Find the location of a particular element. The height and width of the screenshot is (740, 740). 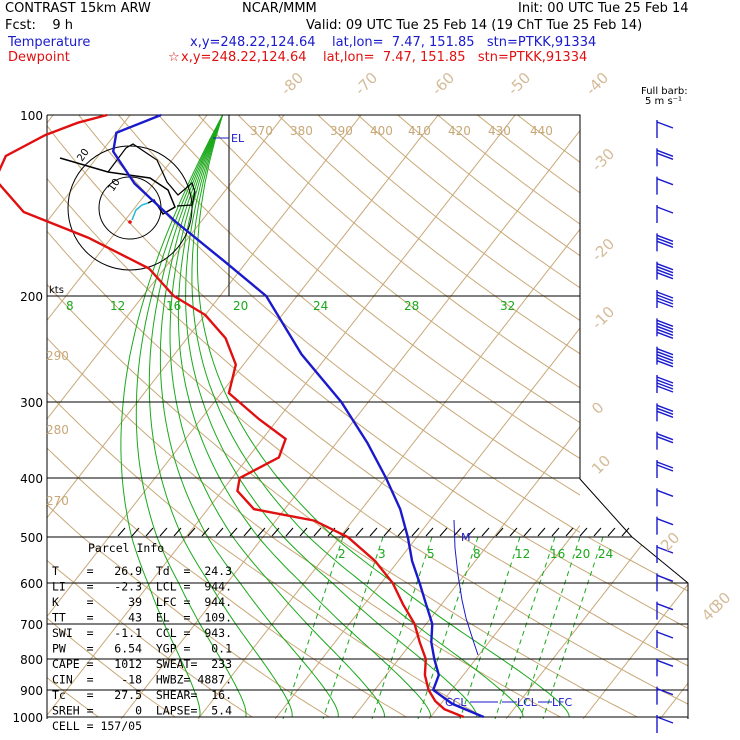

mixing-ratio-label: 2 is located at coordinates (342, 554).